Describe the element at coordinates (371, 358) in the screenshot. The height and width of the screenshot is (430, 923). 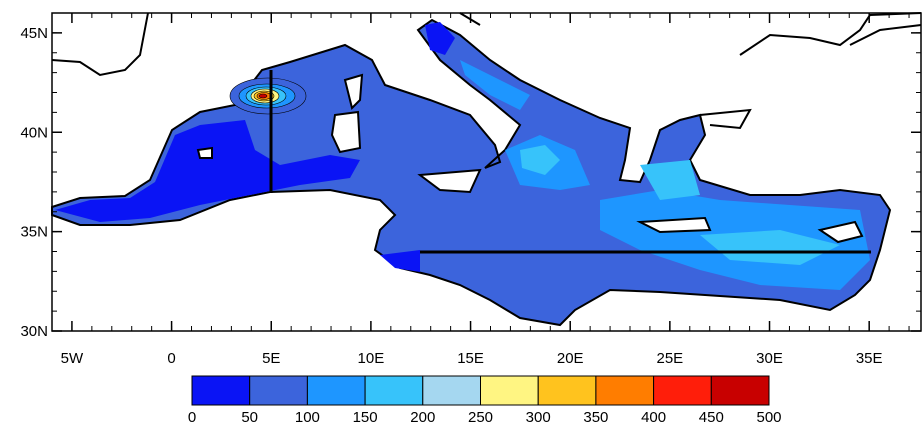
I see `x-tick-label: 10E` at that location.